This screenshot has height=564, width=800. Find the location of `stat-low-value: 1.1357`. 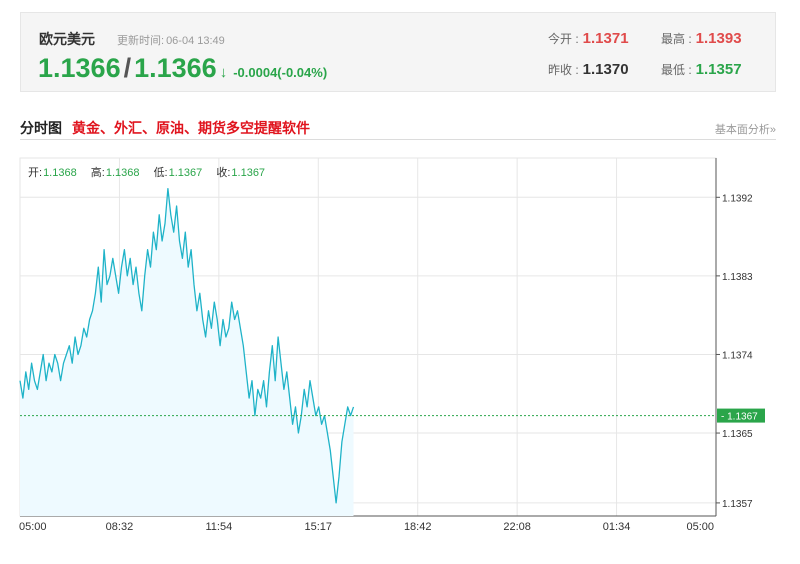

stat-low-value: 1.1357 is located at coordinates (718, 69).